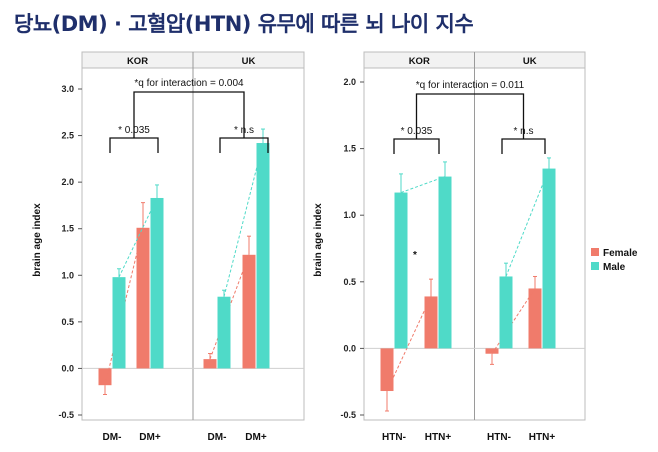  What do you see at coordinates (244, 24) in the screenshot?
I see `page-title: 당뇨(DM) · 고혈압(HTN) 유무에 따른 뇌 나이 지수` at bounding box center [244, 24].